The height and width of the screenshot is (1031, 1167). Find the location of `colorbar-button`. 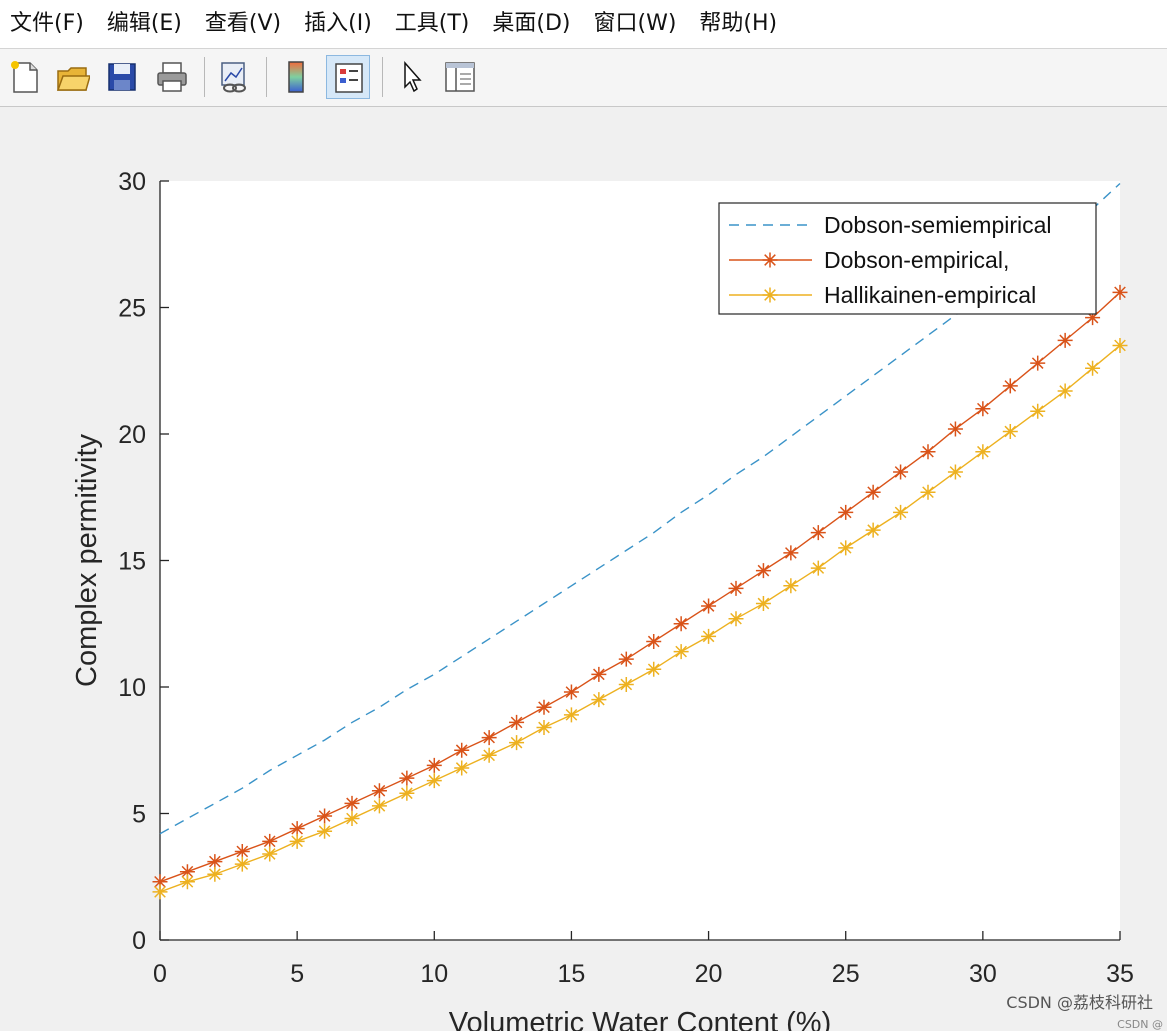

colorbar-button is located at coordinates (296, 77).